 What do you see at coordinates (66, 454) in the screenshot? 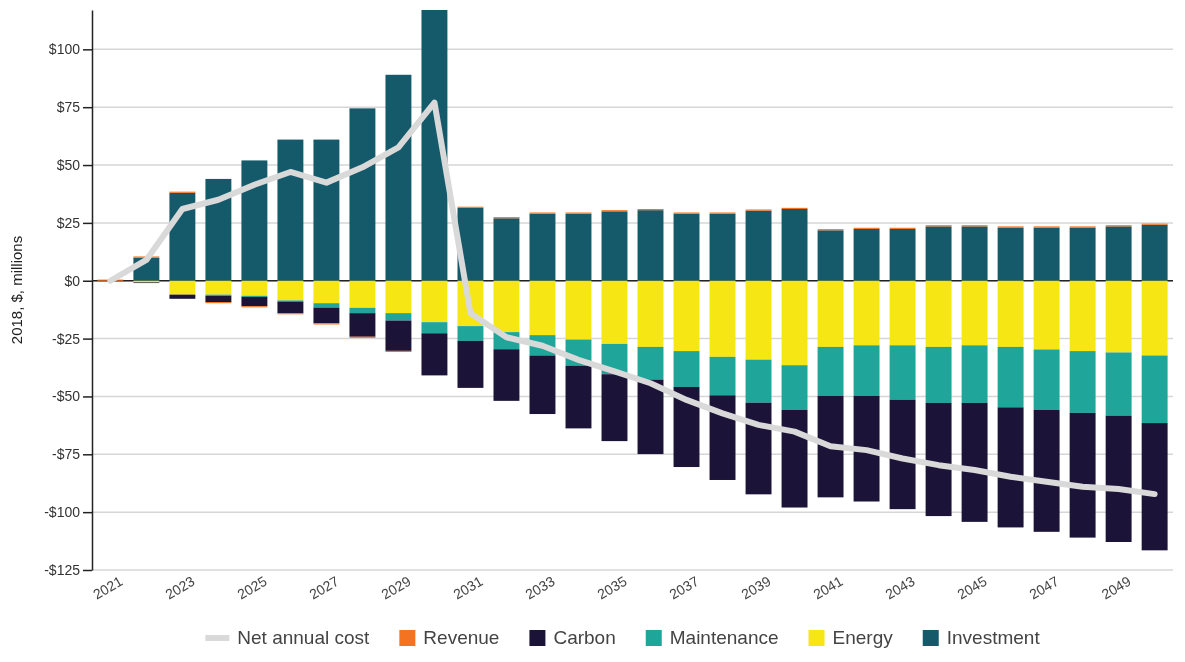
I see `y-tick-label: -$75` at bounding box center [66, 454].